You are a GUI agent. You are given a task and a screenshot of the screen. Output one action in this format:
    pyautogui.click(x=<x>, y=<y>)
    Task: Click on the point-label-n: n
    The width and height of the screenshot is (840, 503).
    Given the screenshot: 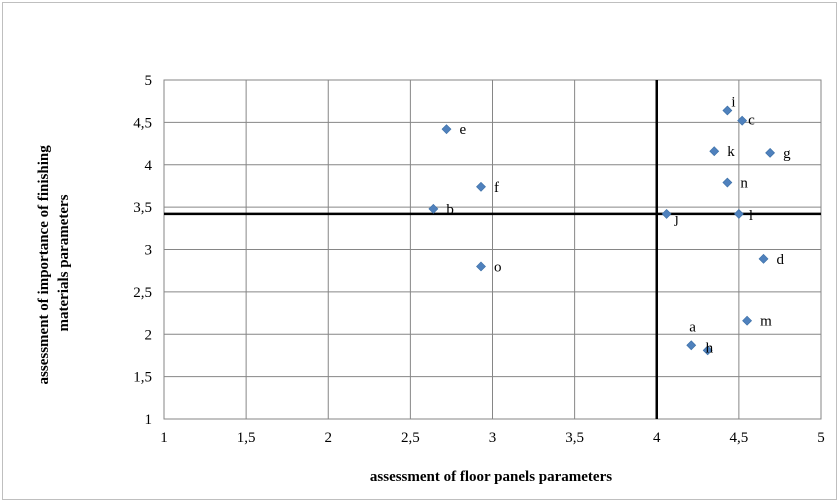 What is the action you would take?
    pyautogui.click(x=744, y=184)
    